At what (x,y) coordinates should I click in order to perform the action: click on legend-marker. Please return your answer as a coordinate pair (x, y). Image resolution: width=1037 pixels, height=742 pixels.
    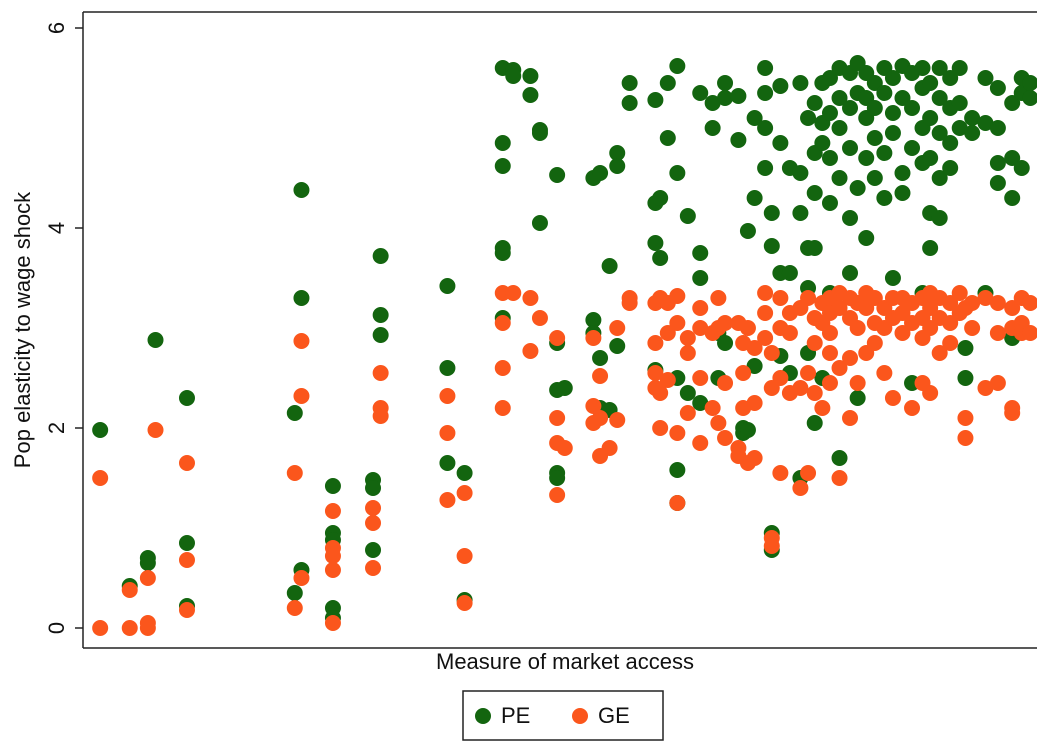
    Looking at the image, I should click on (483, 716).